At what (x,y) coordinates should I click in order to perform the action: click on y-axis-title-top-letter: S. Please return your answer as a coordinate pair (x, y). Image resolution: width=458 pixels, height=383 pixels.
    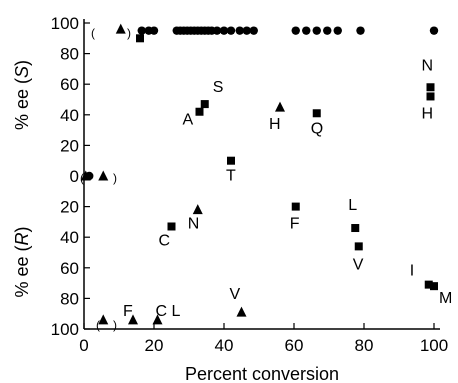
    Looking at the image, I should click on (22, 72).